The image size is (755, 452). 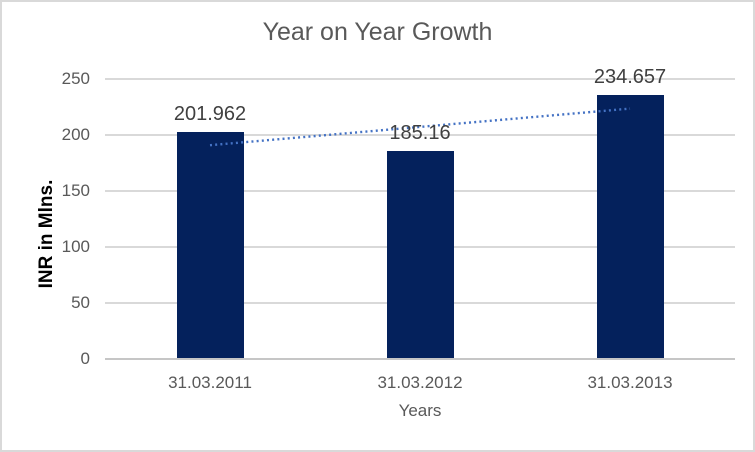 What do you see at coordinates (210, 382) in the screenshot?
I see `x-tick-label-31.03.2011: 31.03.2011` at bounding box center [210, 382].